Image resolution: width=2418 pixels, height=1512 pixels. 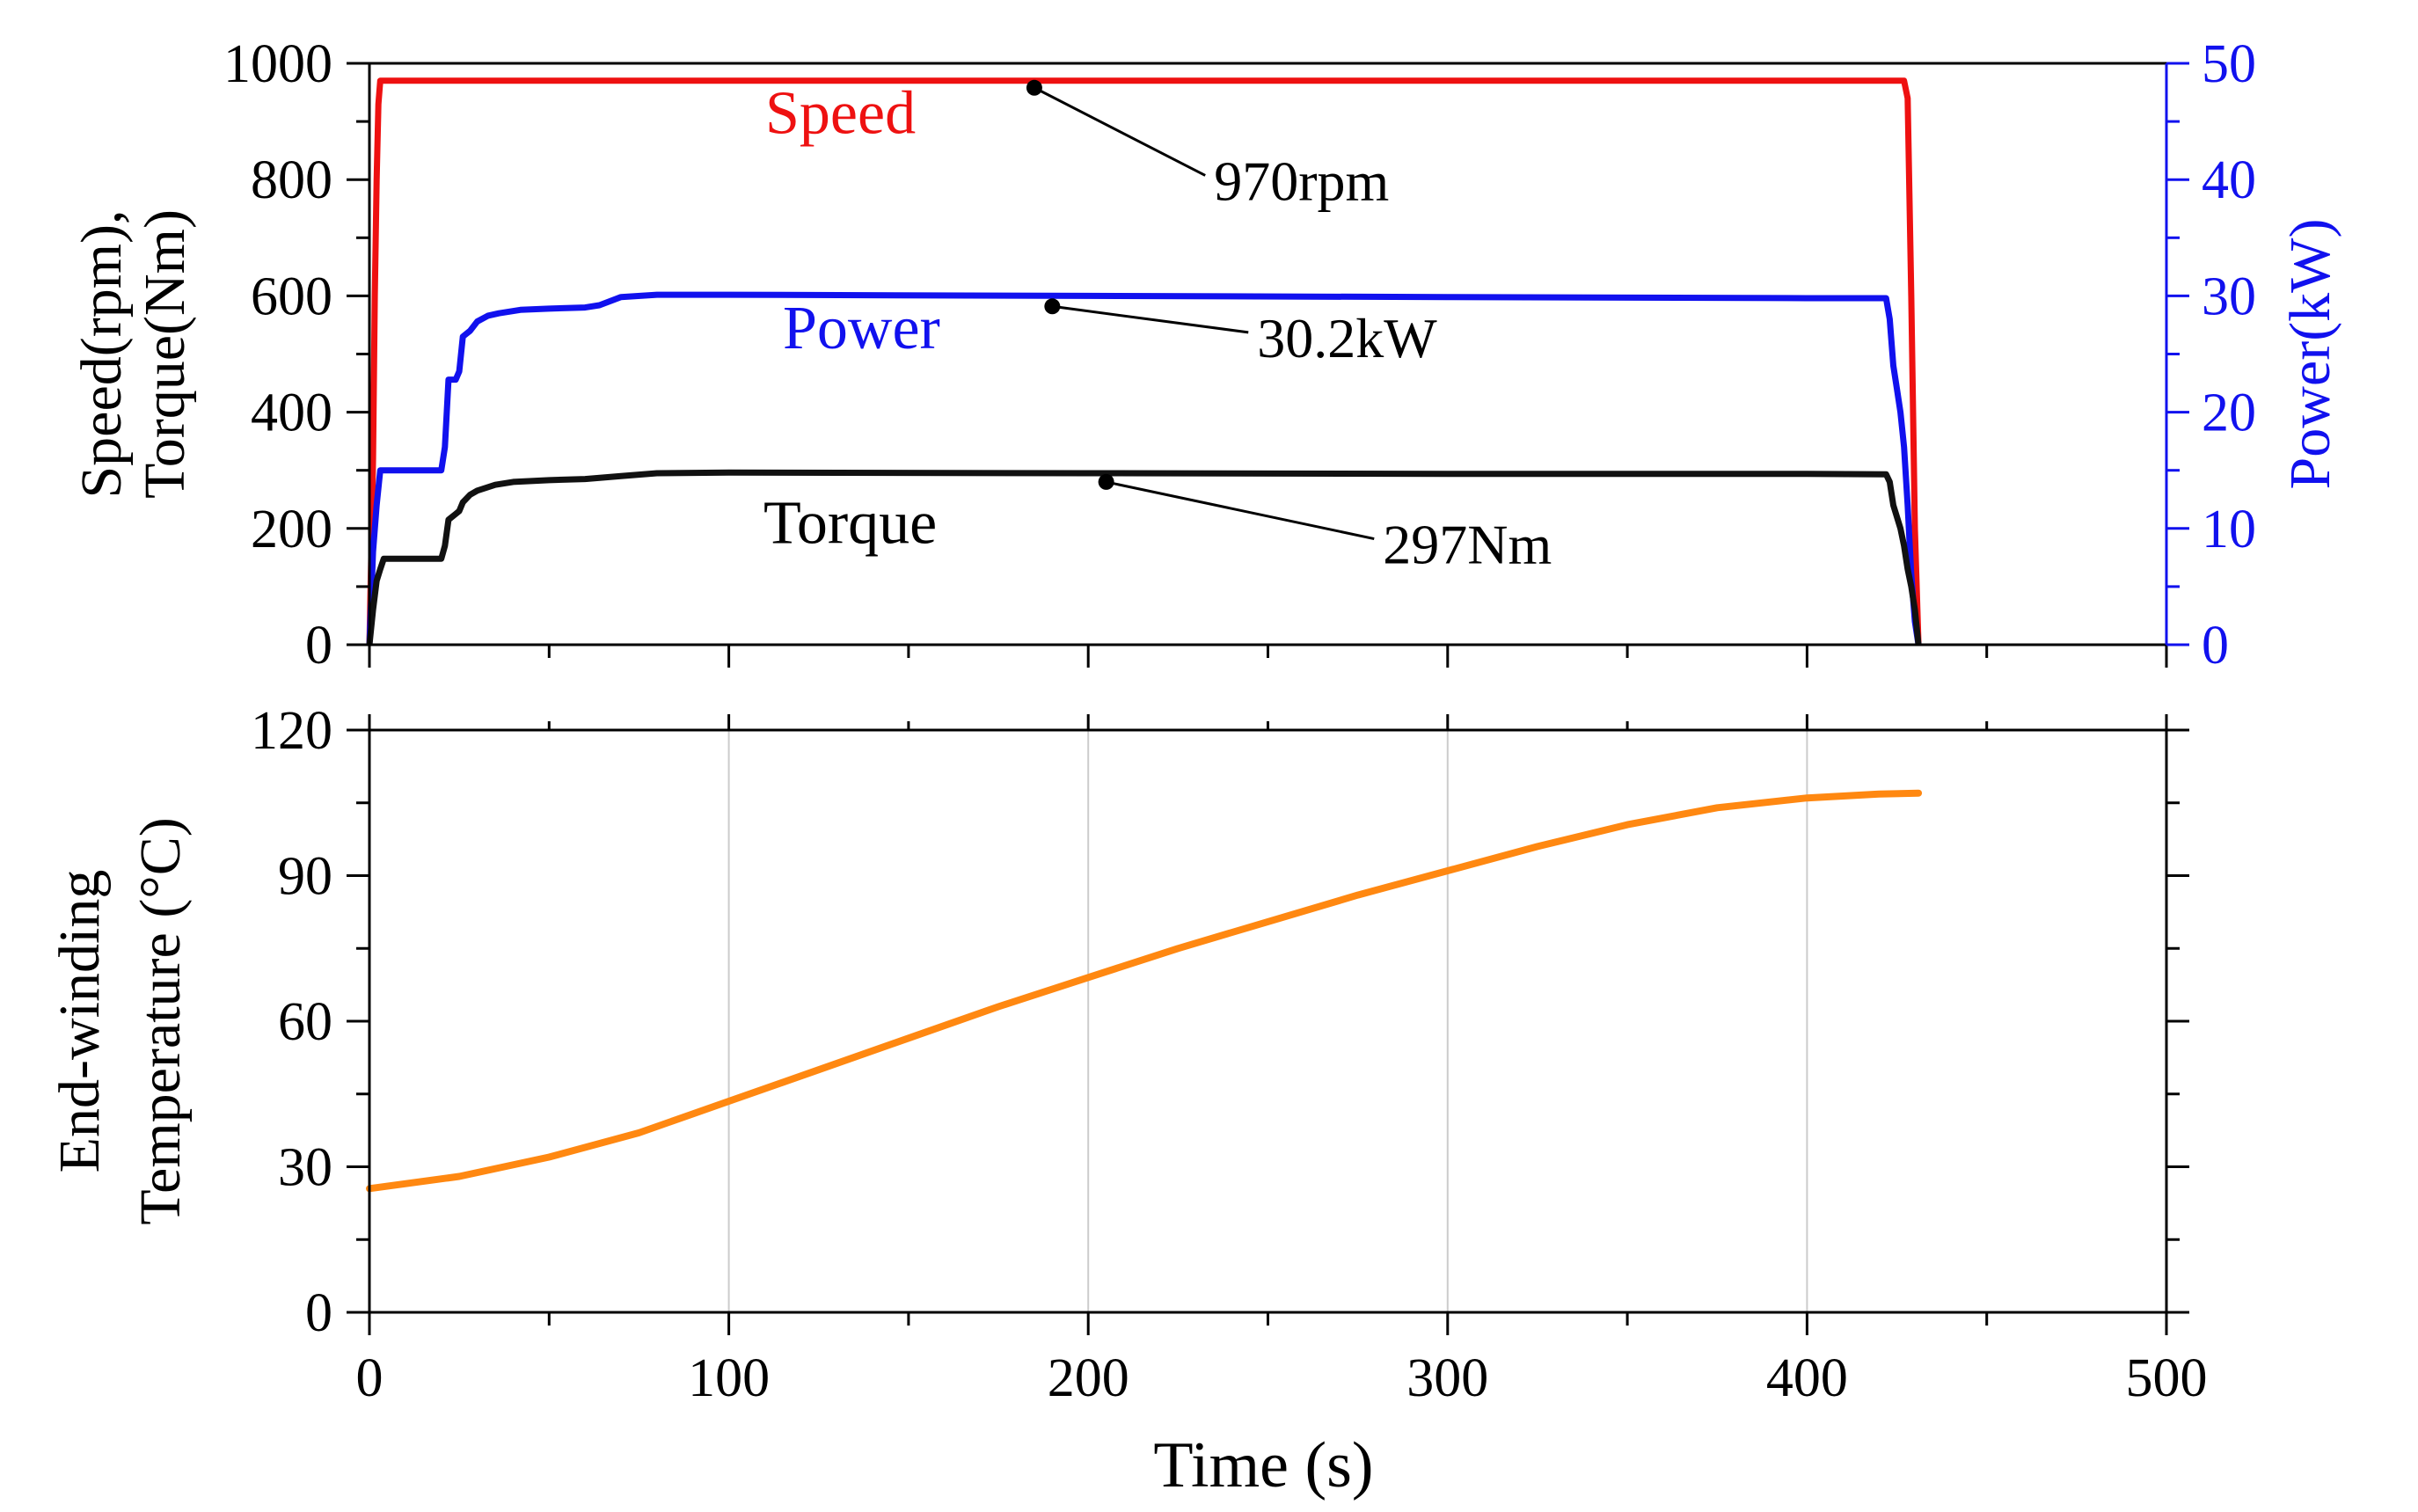 What do you see at coordinates (120, 1020) in the screenshot?
I see `bottom-y-axis-title: End-winding Temperature (°C)` at bounding box center [120, 1020].